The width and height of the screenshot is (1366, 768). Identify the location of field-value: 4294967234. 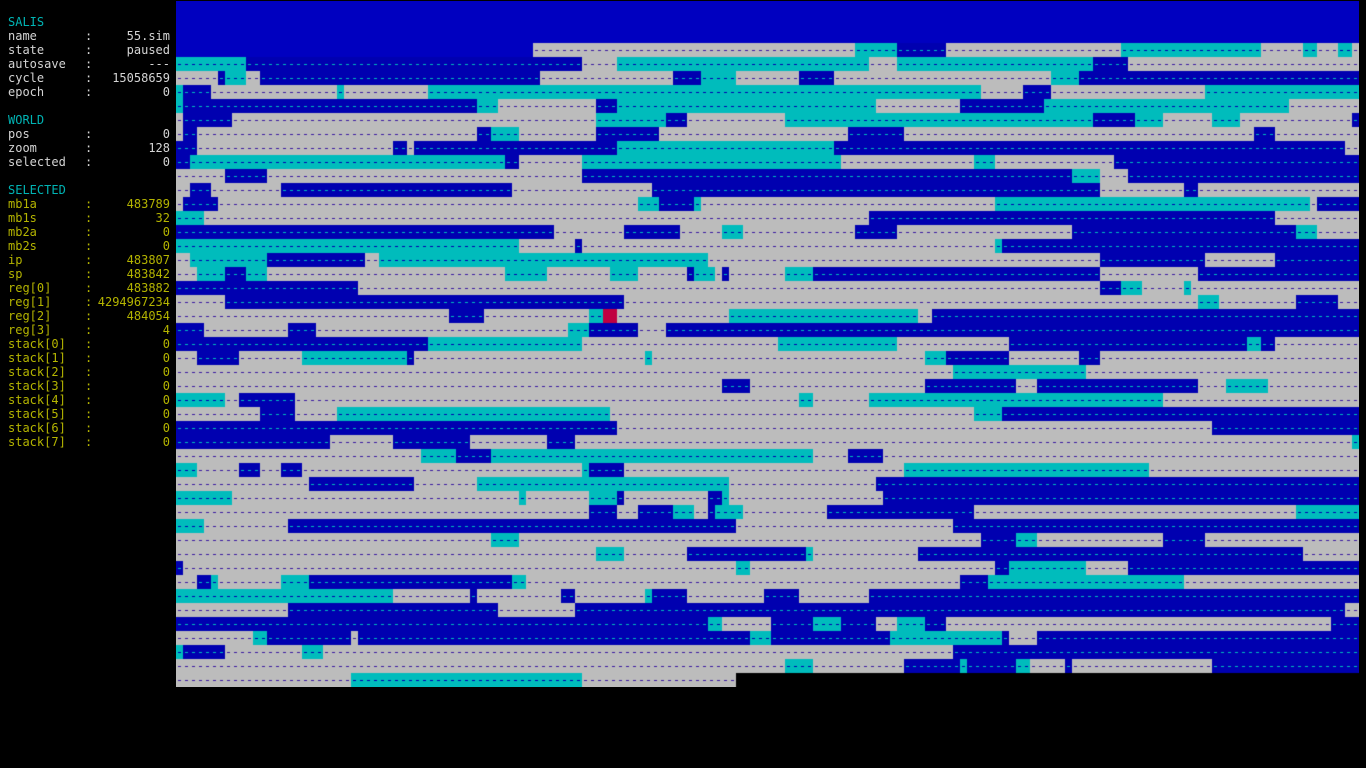
(133, 302).